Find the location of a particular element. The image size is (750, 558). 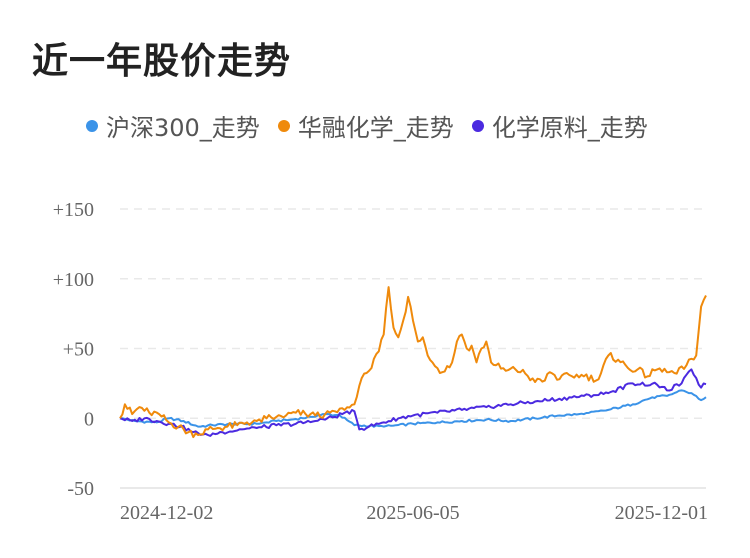

legend-label: 化学原料_走势 is located at coordinates (569, 128).